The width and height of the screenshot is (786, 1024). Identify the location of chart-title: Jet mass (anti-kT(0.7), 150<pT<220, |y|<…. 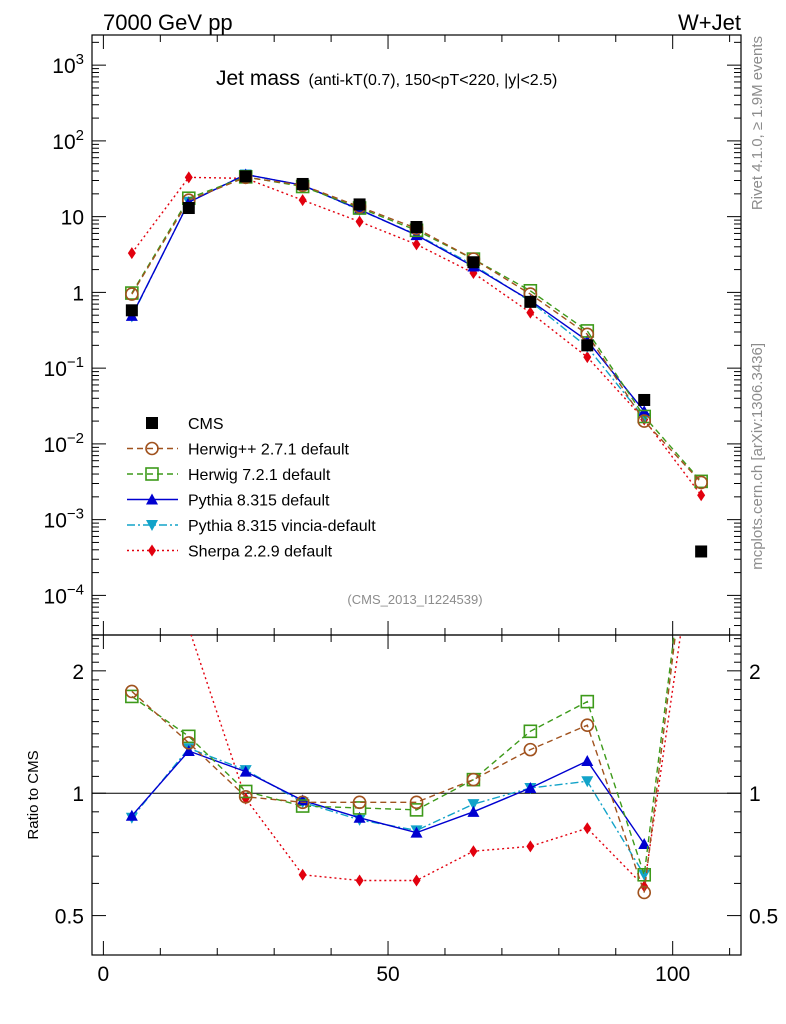
(386, 78).